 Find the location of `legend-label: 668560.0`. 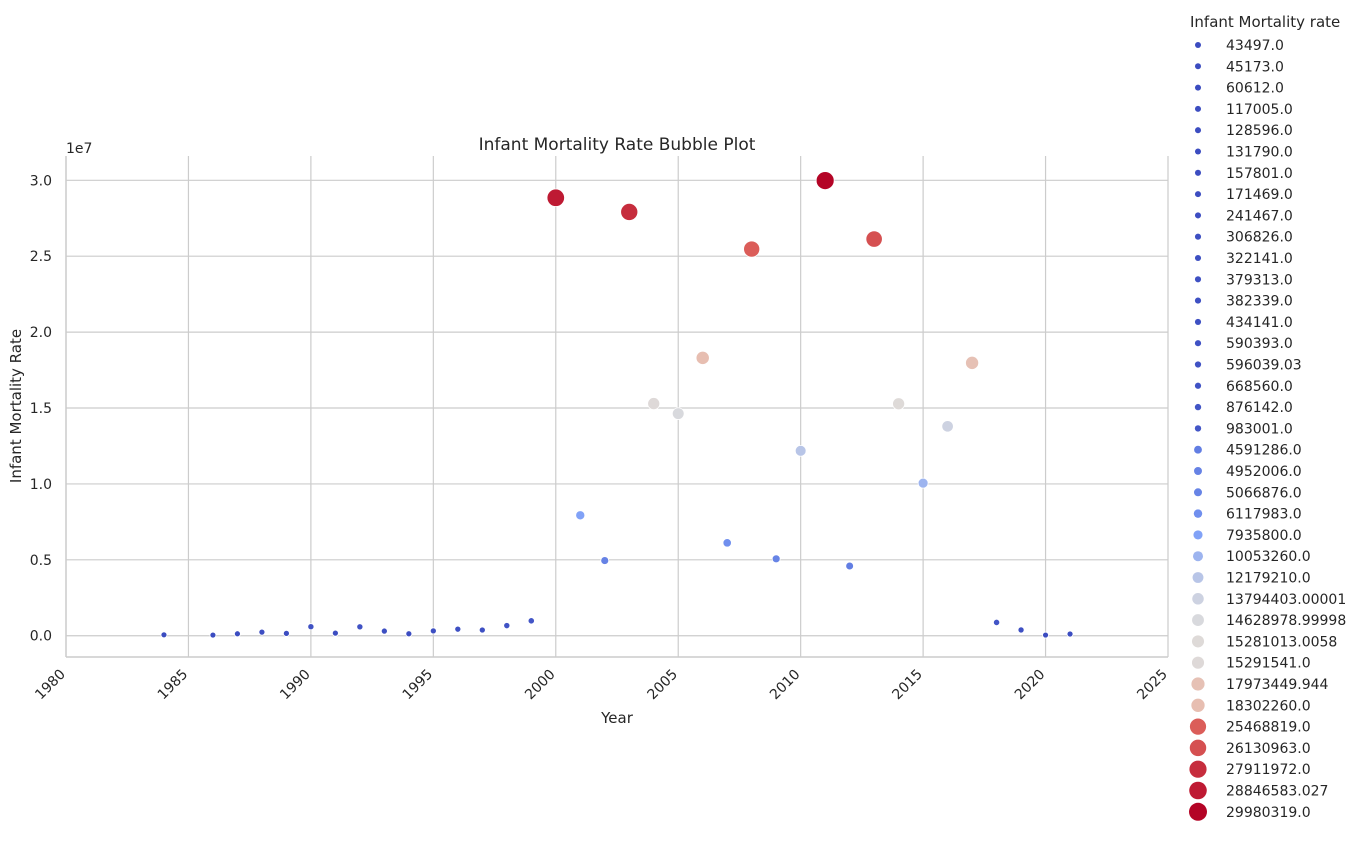

legend-label: 668560.0 is located at coordinates (1259, 387).